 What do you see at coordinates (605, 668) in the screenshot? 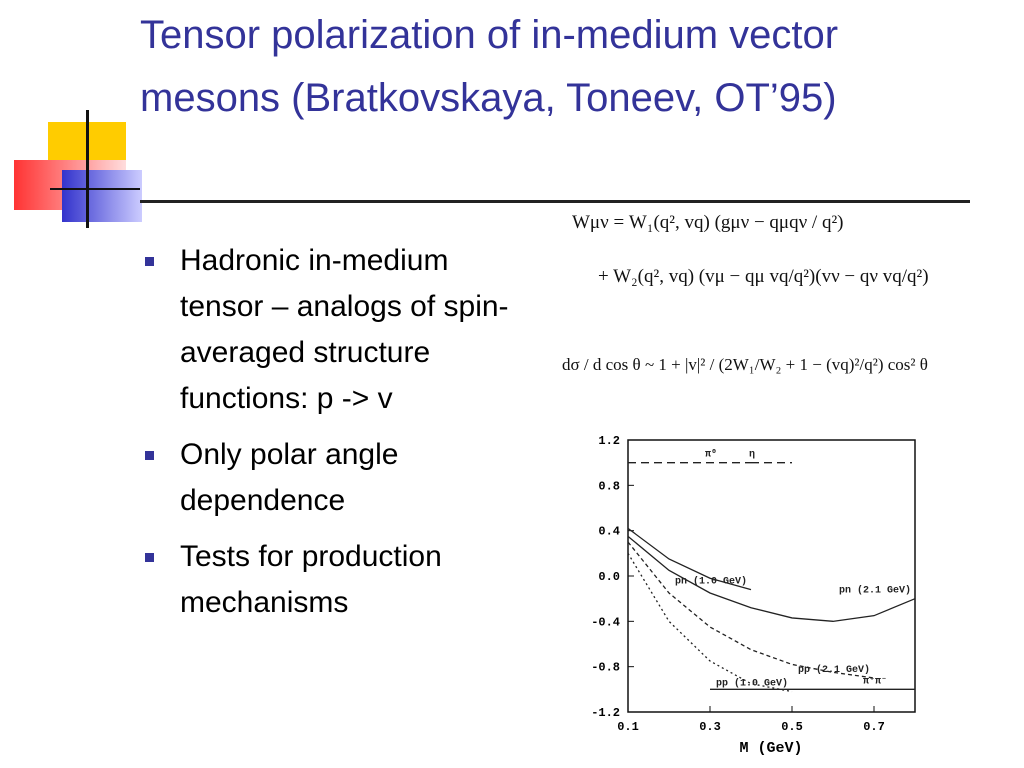
I see `y-tick-label: -0.8` at bounding box center [605, 668].